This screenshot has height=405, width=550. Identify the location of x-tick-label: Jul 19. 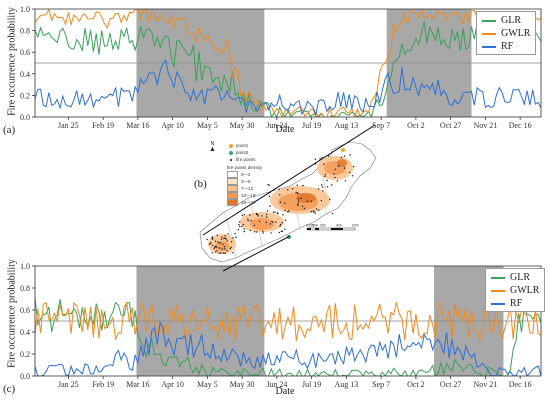
(311, 125).